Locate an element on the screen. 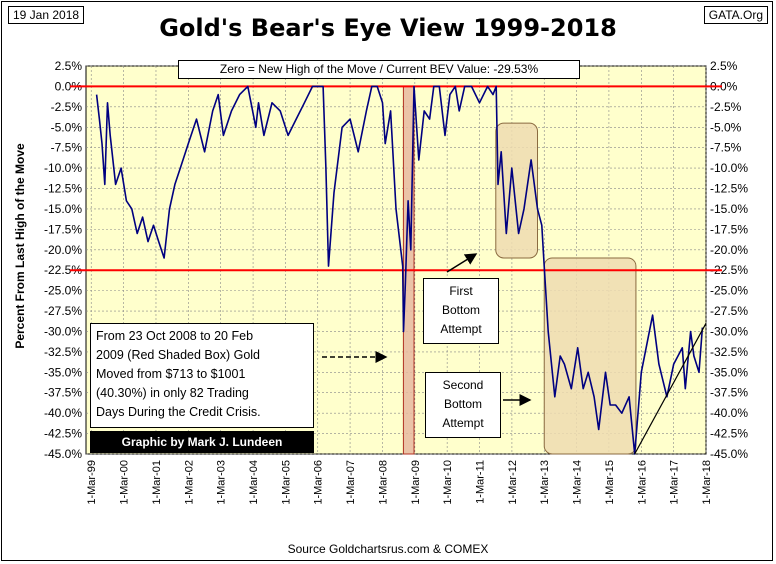  x-tick-label: 1-Mar-16 is located at coordinates (642, 482).